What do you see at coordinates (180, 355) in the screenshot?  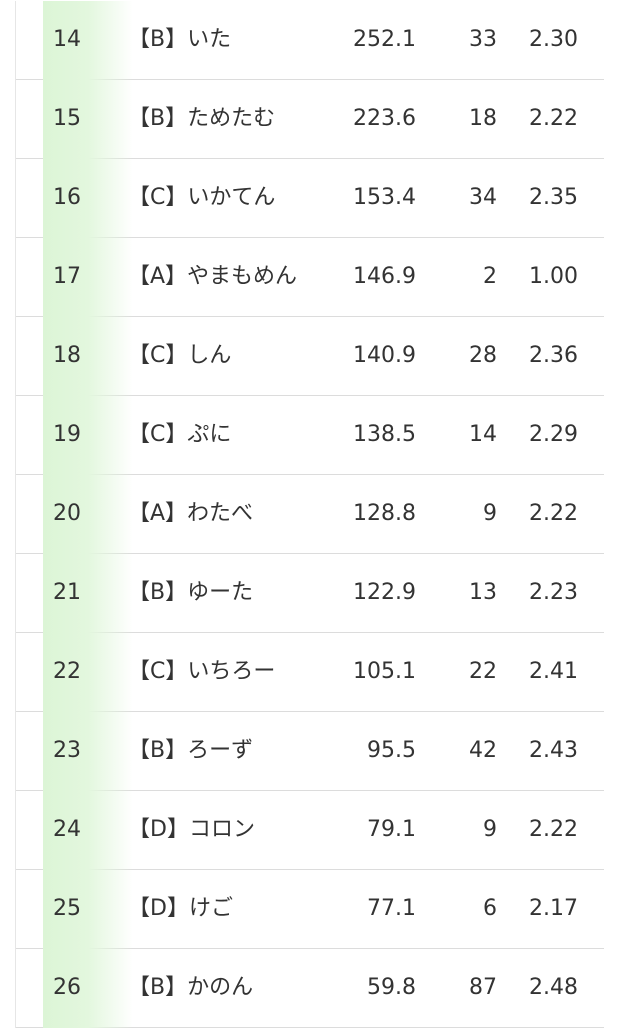 I see `player-name: 【C】しん` at bounding box center [180, 355].